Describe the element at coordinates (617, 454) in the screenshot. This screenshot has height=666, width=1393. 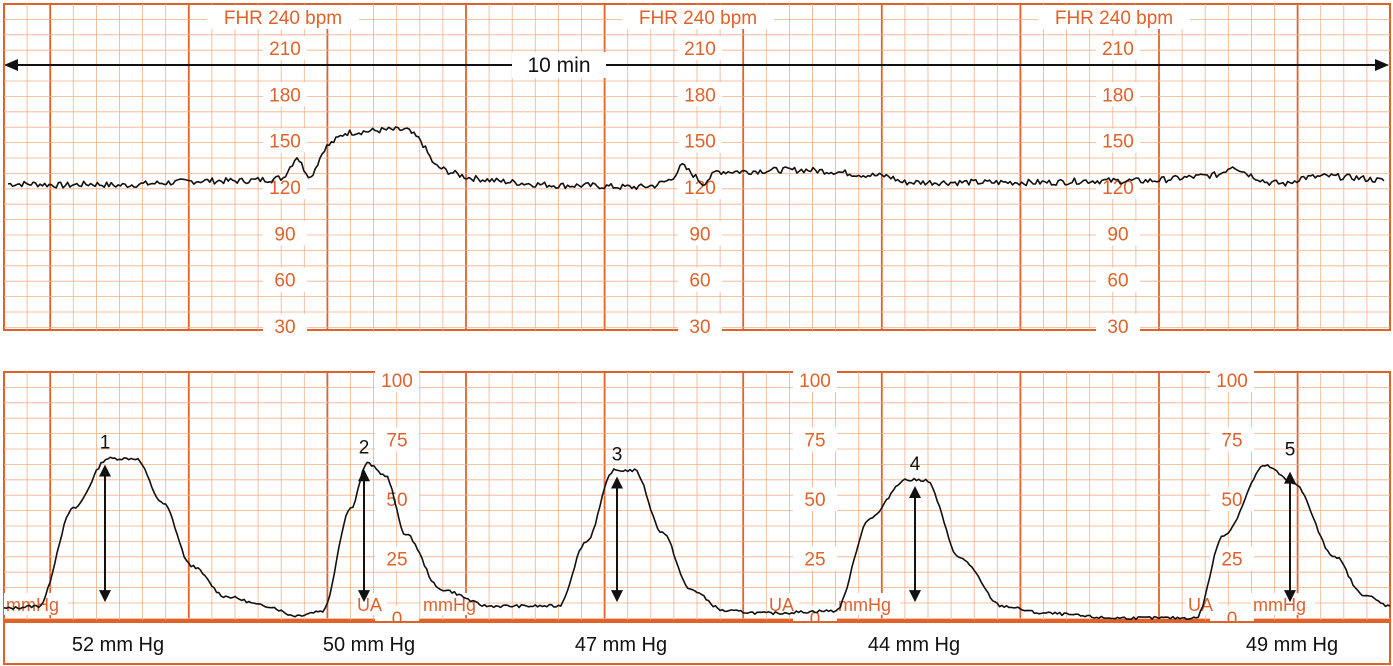
I see `contraction-number: 3` at that location.